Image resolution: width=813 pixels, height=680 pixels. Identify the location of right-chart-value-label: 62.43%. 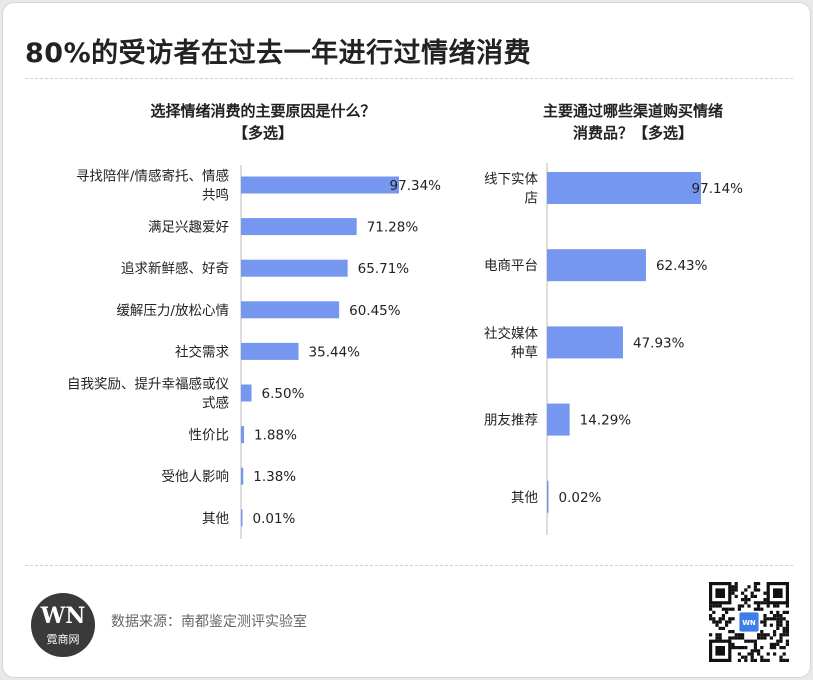
(682, 266).